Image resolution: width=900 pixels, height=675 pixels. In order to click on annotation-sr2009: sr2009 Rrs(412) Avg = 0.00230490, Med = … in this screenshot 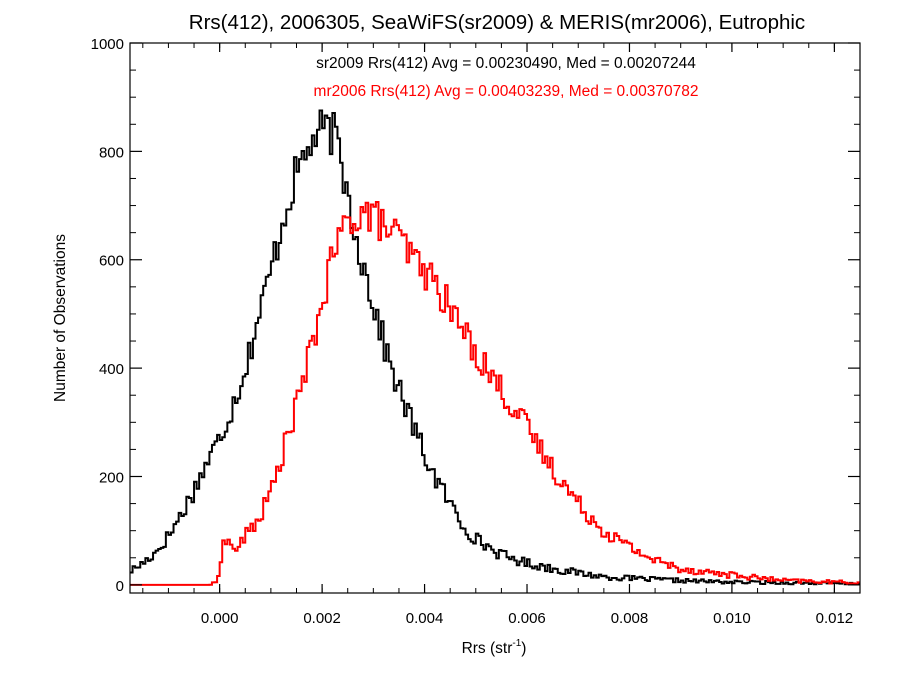, I will do `click(506, 63)`.